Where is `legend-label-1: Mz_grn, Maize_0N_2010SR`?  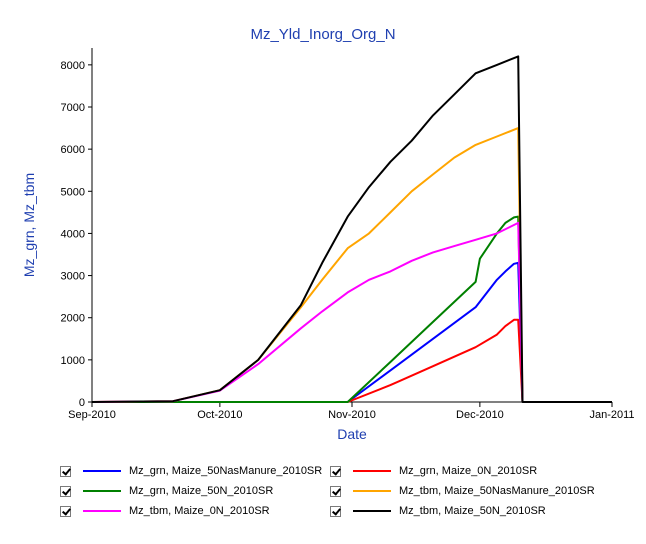
legend-label-1: Mz_grn, Maize_0N_2010SR is located at coordinates (468, 471).